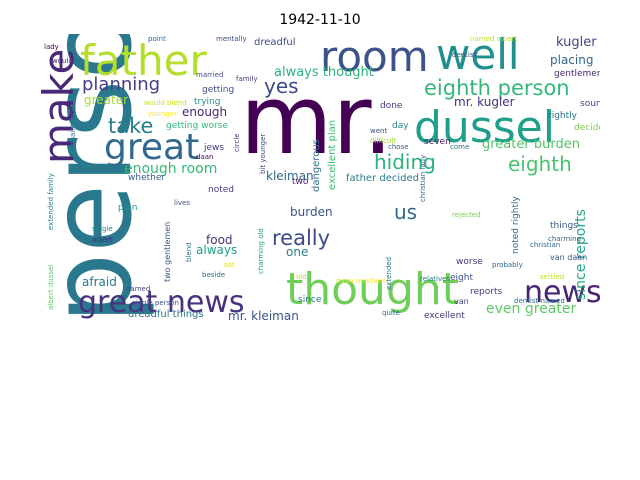  I want to click on cloud-word: old, so click(301, 277).